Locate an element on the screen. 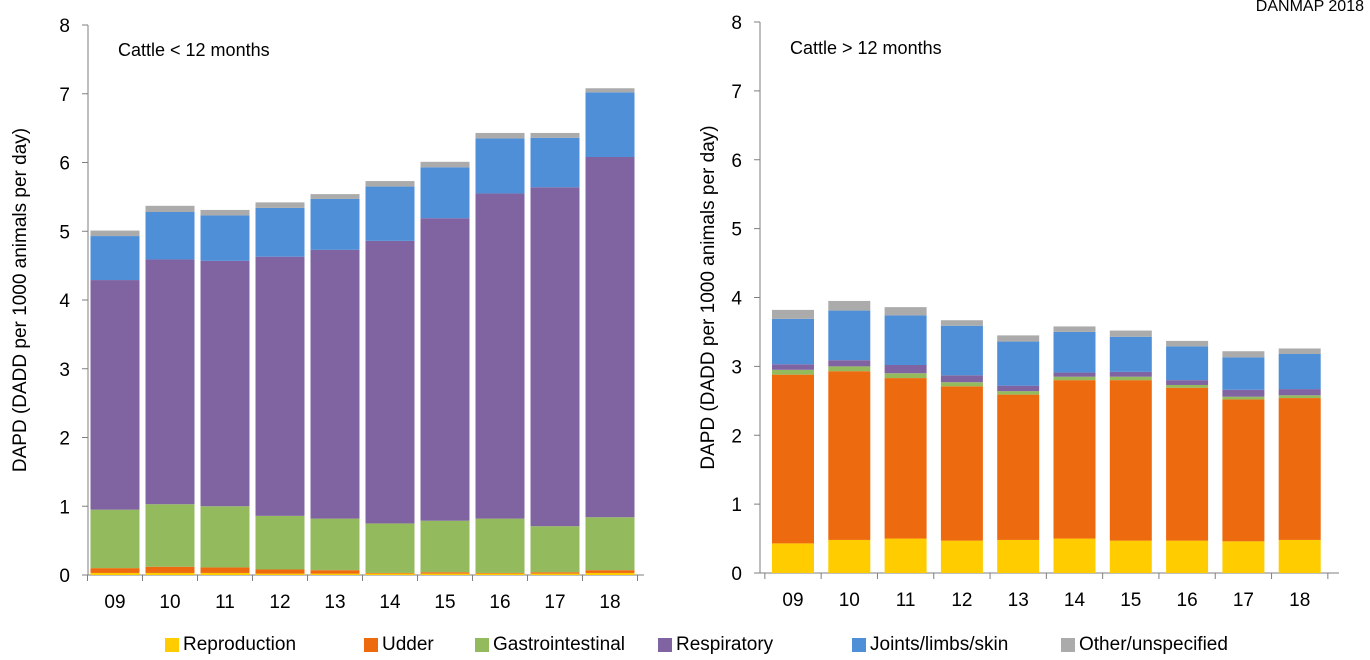 The width and height of the screenshot is (1370, 660). y-tick-label: 0 is located at coordinates (64, 576).